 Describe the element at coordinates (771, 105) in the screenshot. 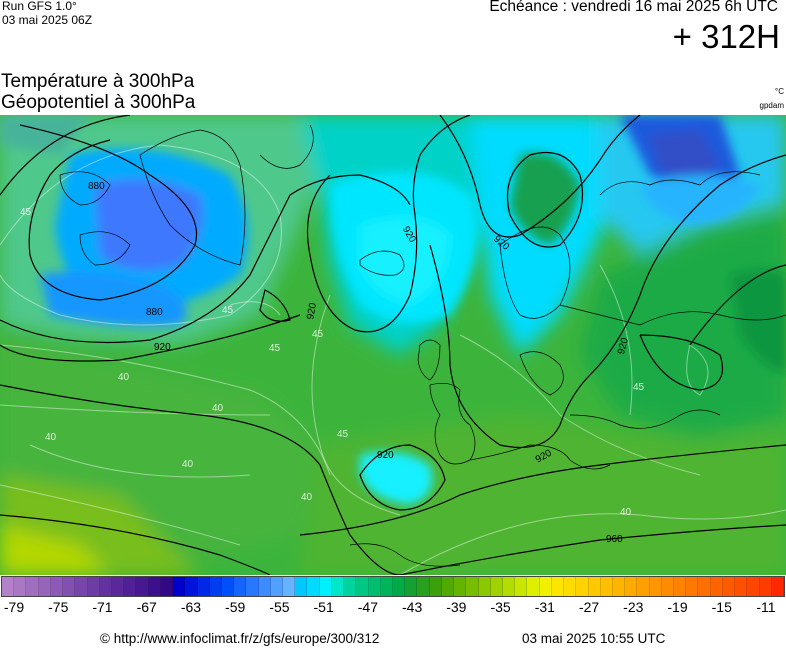

I see `unit-geopotential: gpdam` at that location.